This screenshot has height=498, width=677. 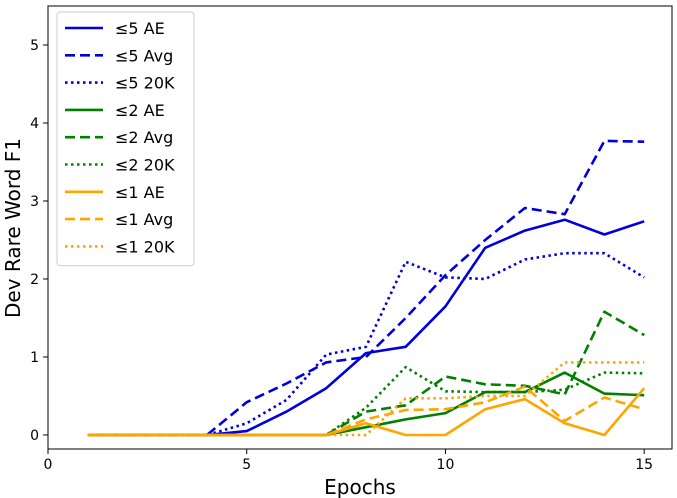 What do you see at coordinates (145, 246) in the screenshot?
I see `legend-label-9: ≤1 20K` at bounding box center [145, 246].